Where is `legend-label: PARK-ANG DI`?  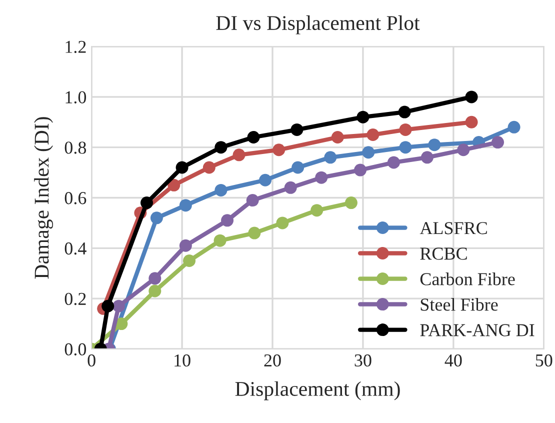
legend-label: PARK-ANG DI is located at coordinates (477, 330).